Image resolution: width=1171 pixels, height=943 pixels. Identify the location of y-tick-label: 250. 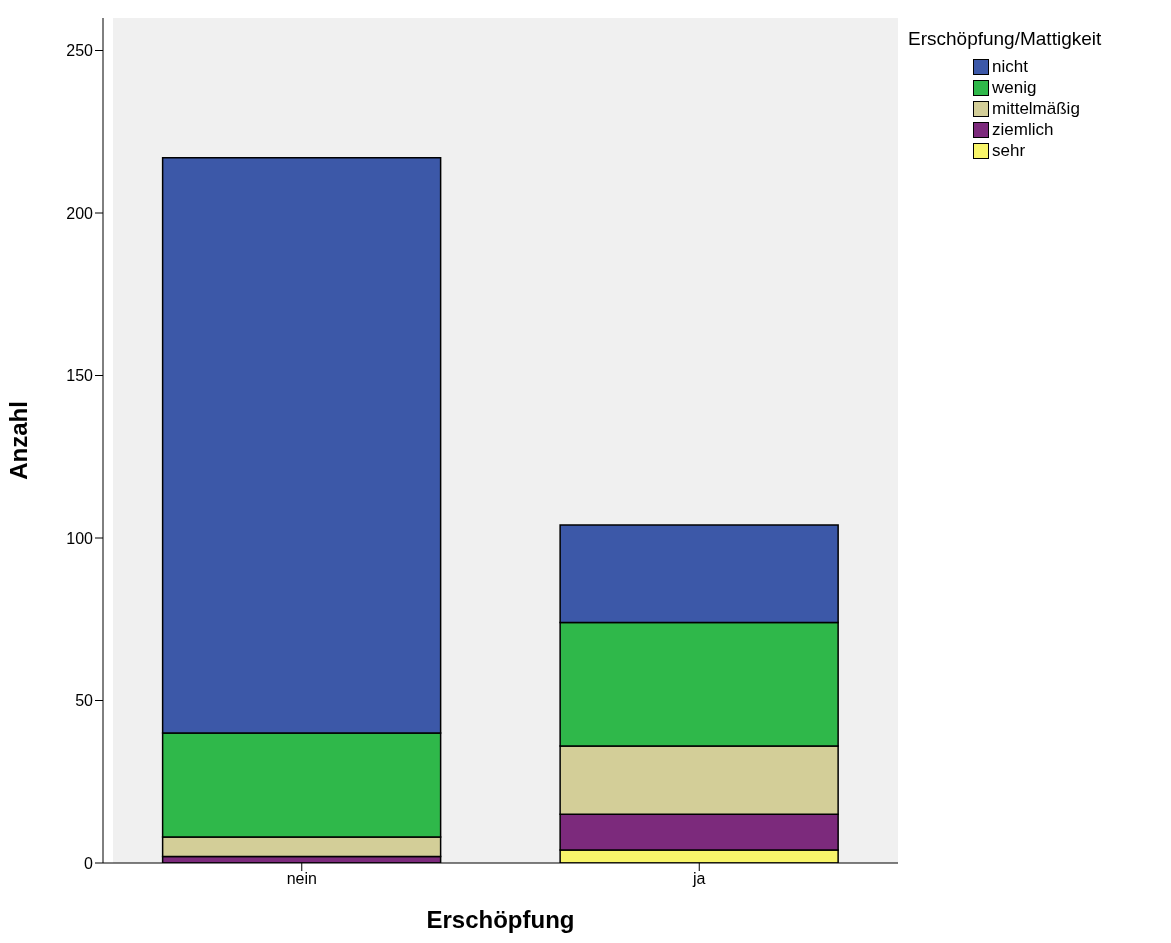
(80, 51).